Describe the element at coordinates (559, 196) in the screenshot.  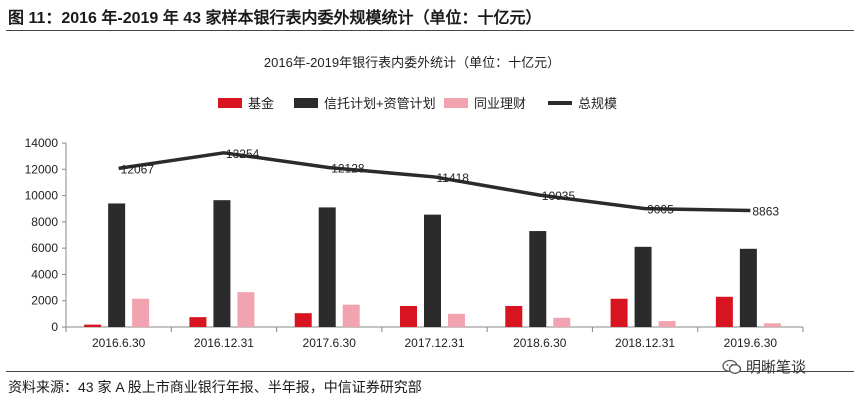
I see `total-data-label: 10035` at that location.